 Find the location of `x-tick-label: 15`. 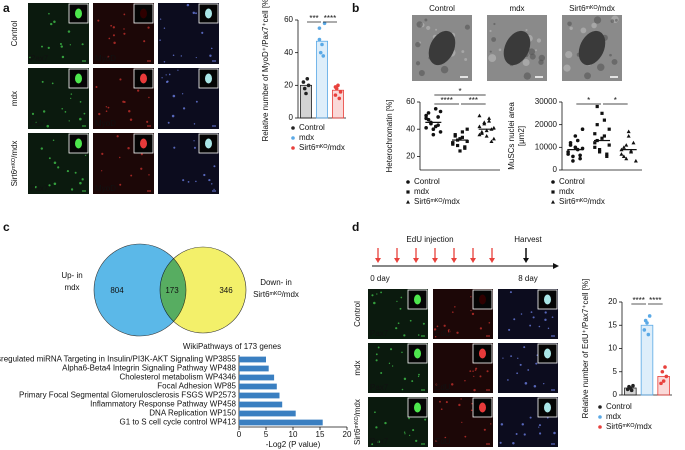

x-tick-label: 15 is located at coordinates (320, 434).